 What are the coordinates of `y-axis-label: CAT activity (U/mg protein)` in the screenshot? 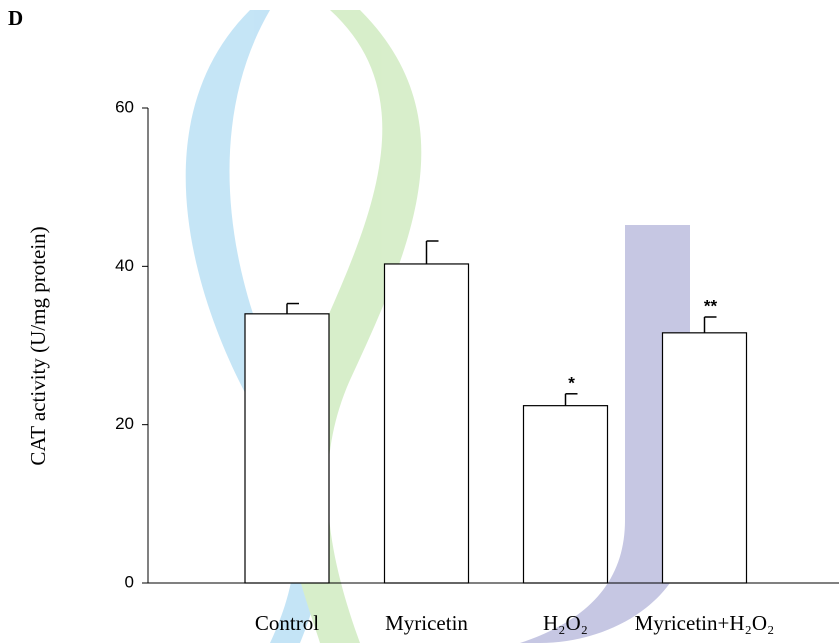 It's located at (38, 345).